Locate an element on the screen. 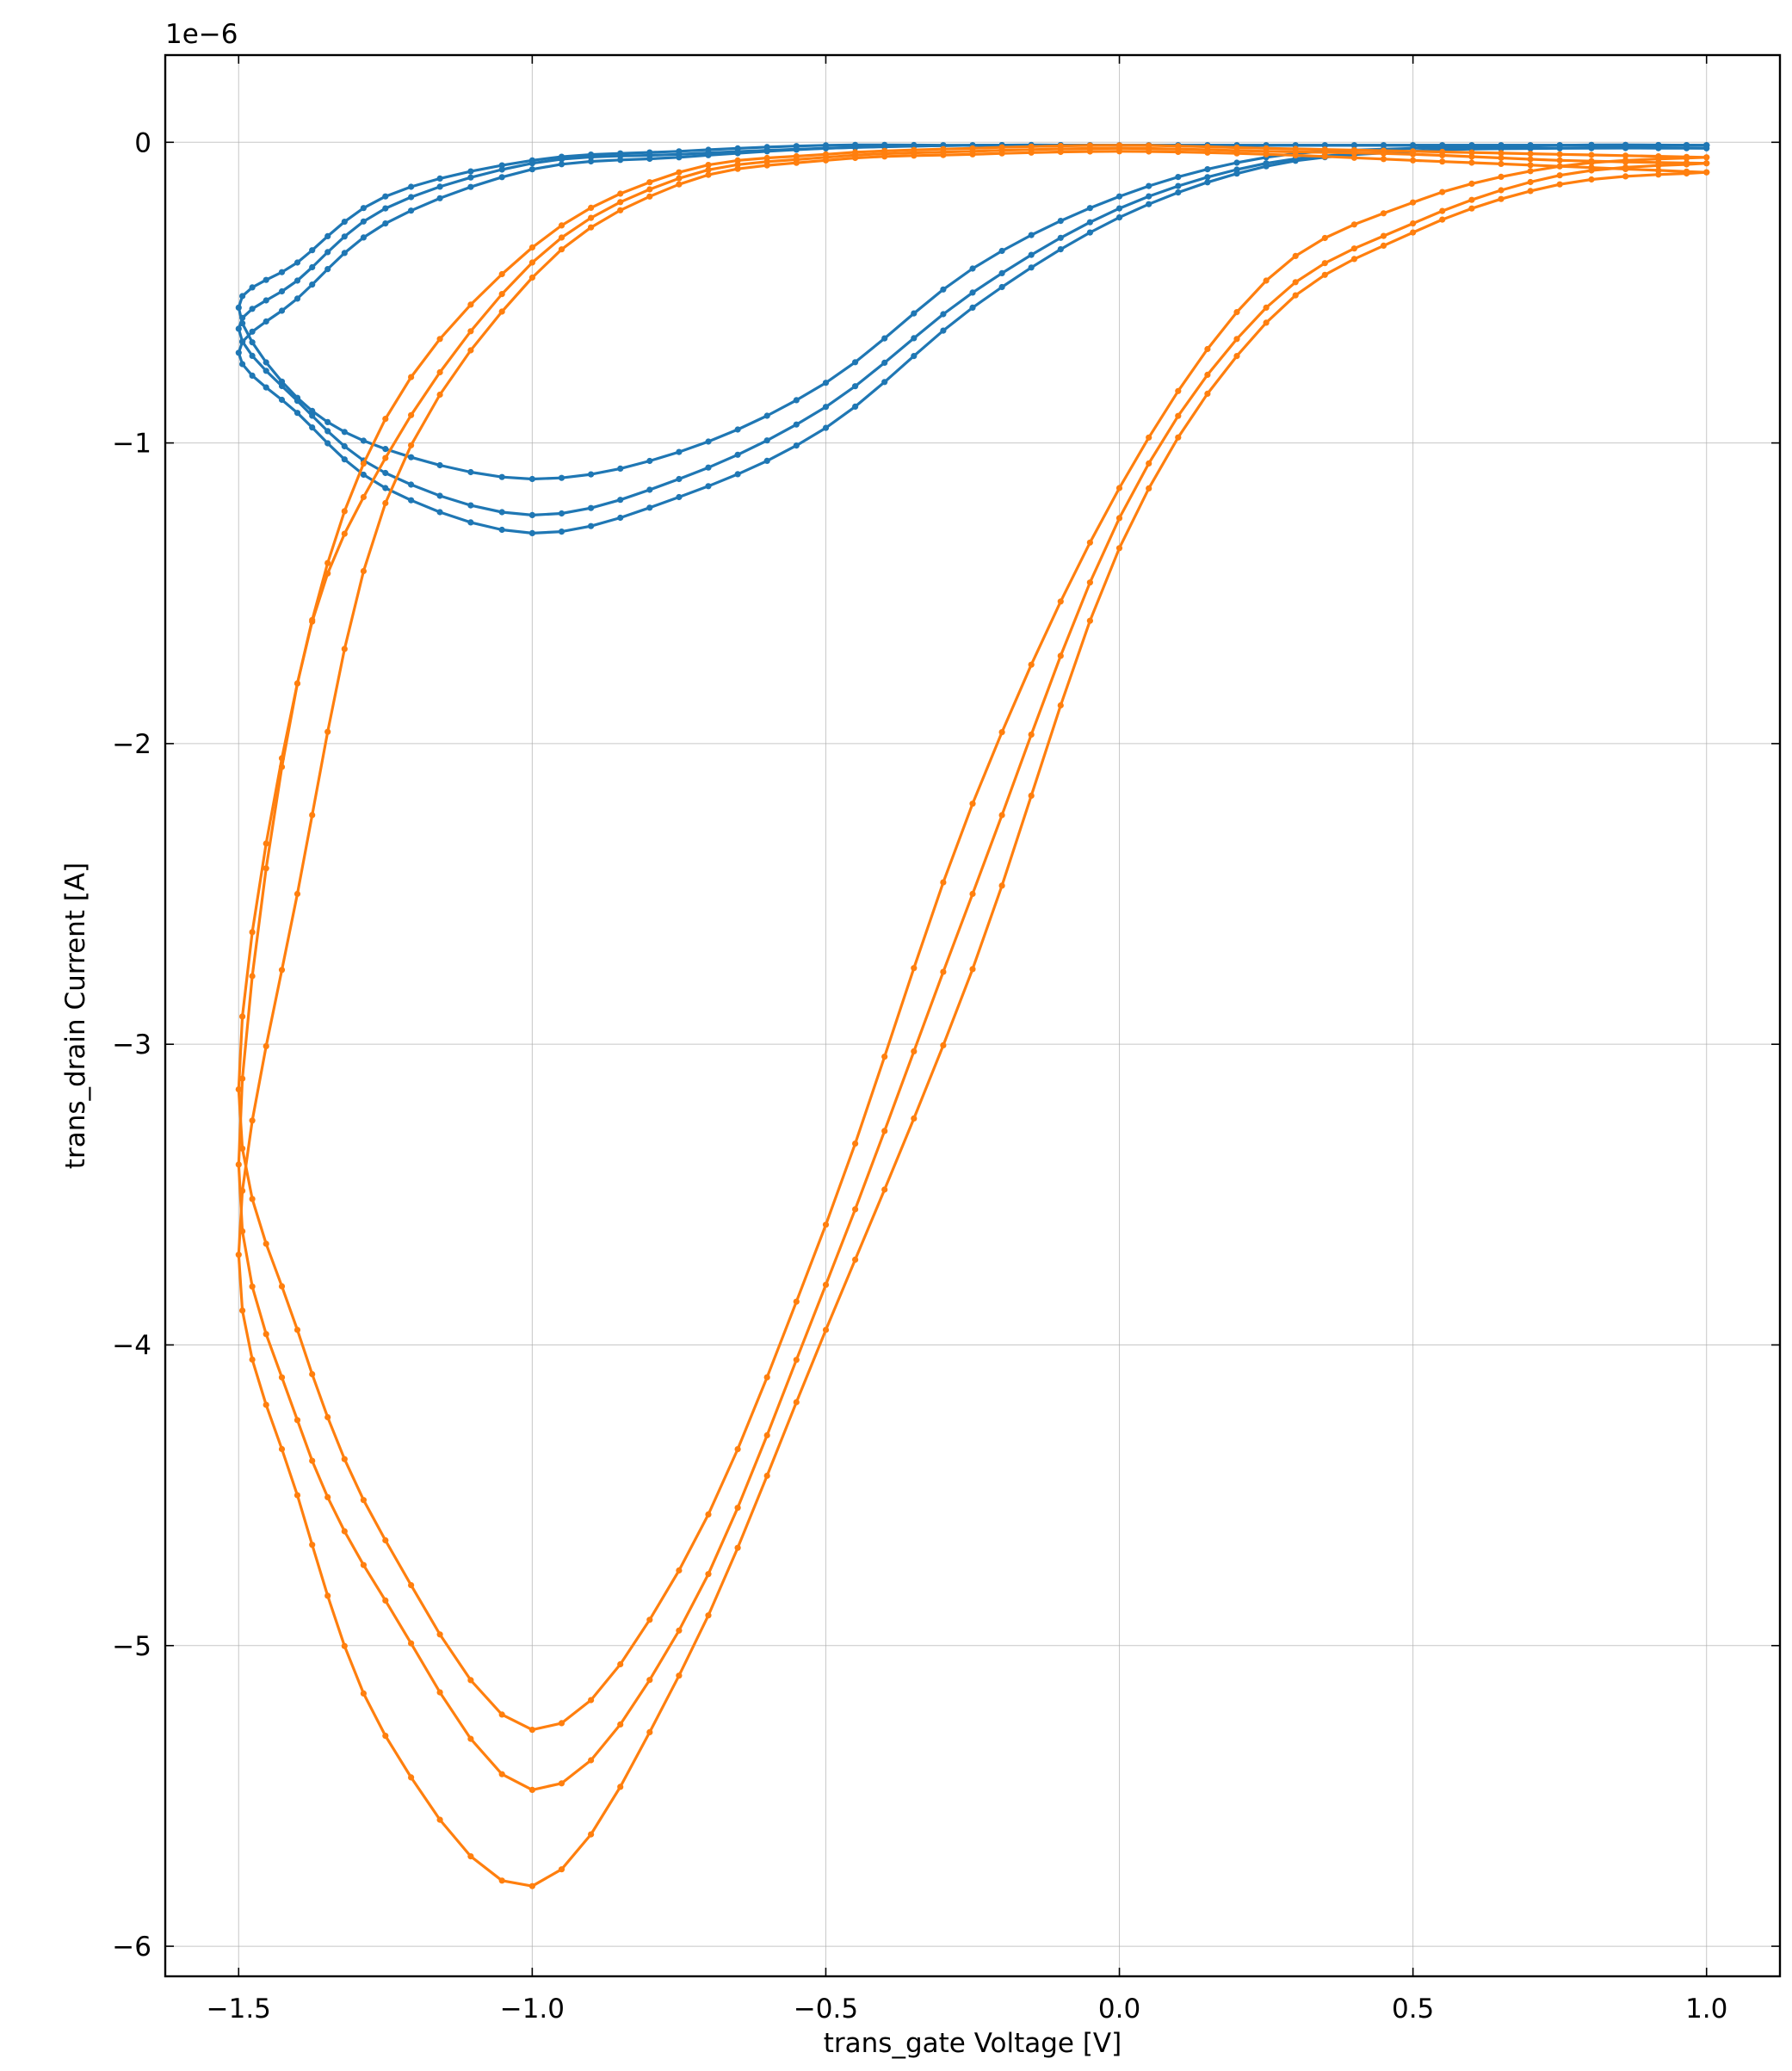  y-tick-label: −5 is located at coordinates (131, 1646).